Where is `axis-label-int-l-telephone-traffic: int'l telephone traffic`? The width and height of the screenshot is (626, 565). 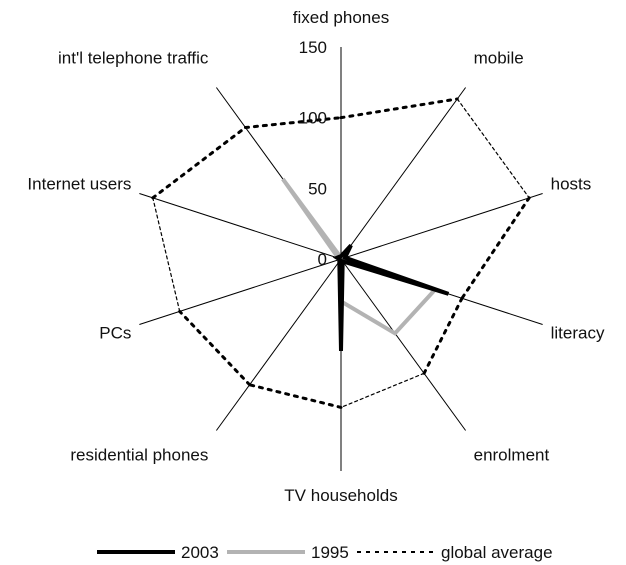
axis-label-int-l-telephone-traffic: int'l telephone traffic is located at coordinates (133, 57).